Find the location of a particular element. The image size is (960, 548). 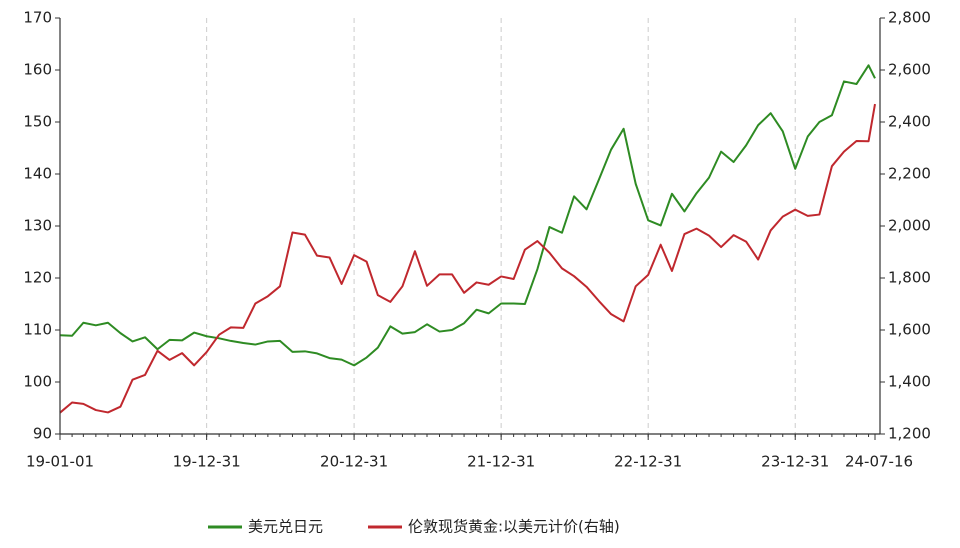

y2-tick-label: 1,600 is located at coordinates (909, 330).